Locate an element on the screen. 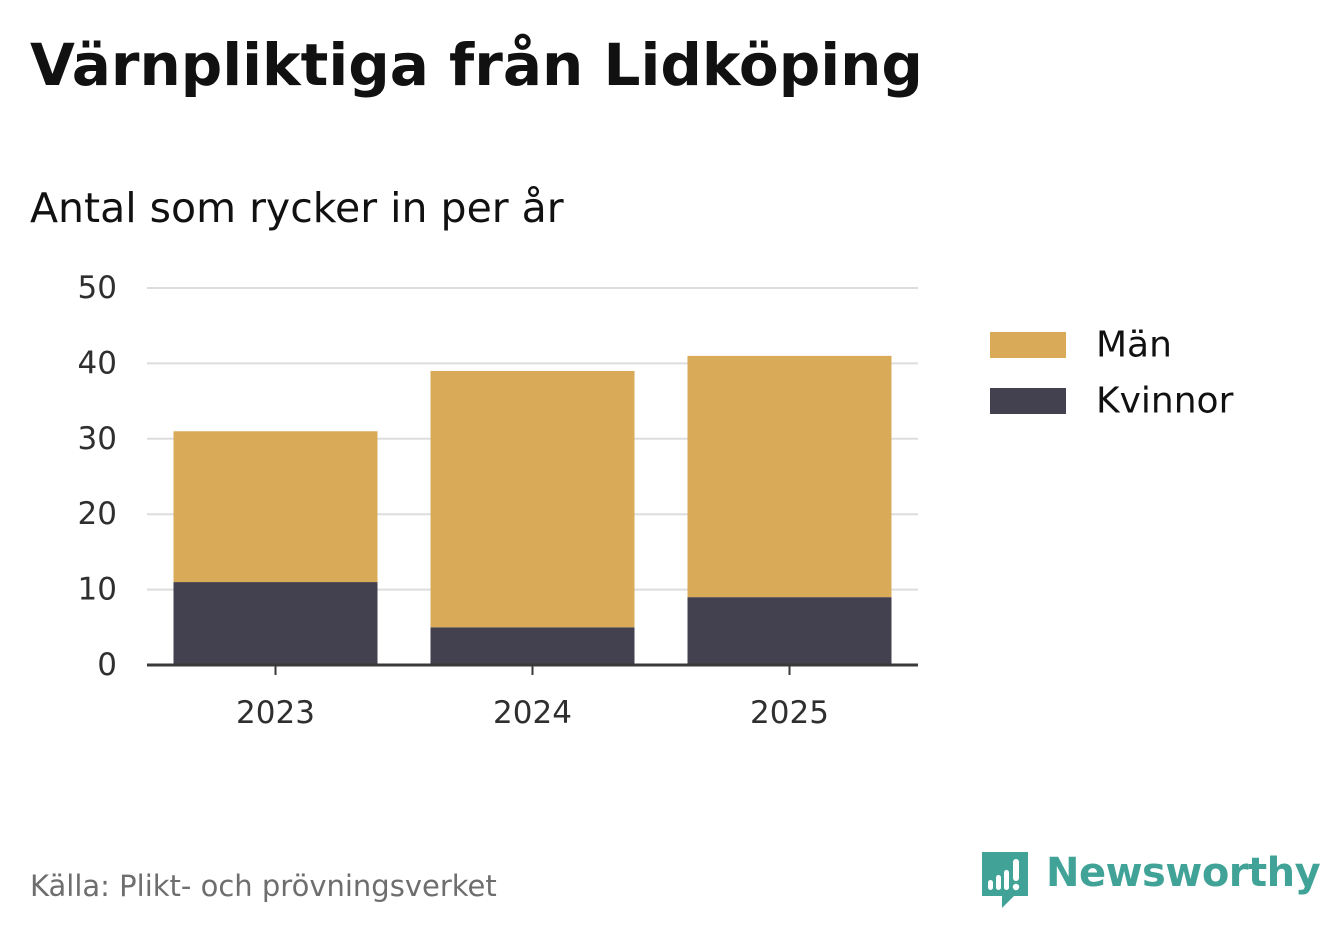  source-note: Källa: Plikt- och prövningsverket is located at coordinates (263, 886).